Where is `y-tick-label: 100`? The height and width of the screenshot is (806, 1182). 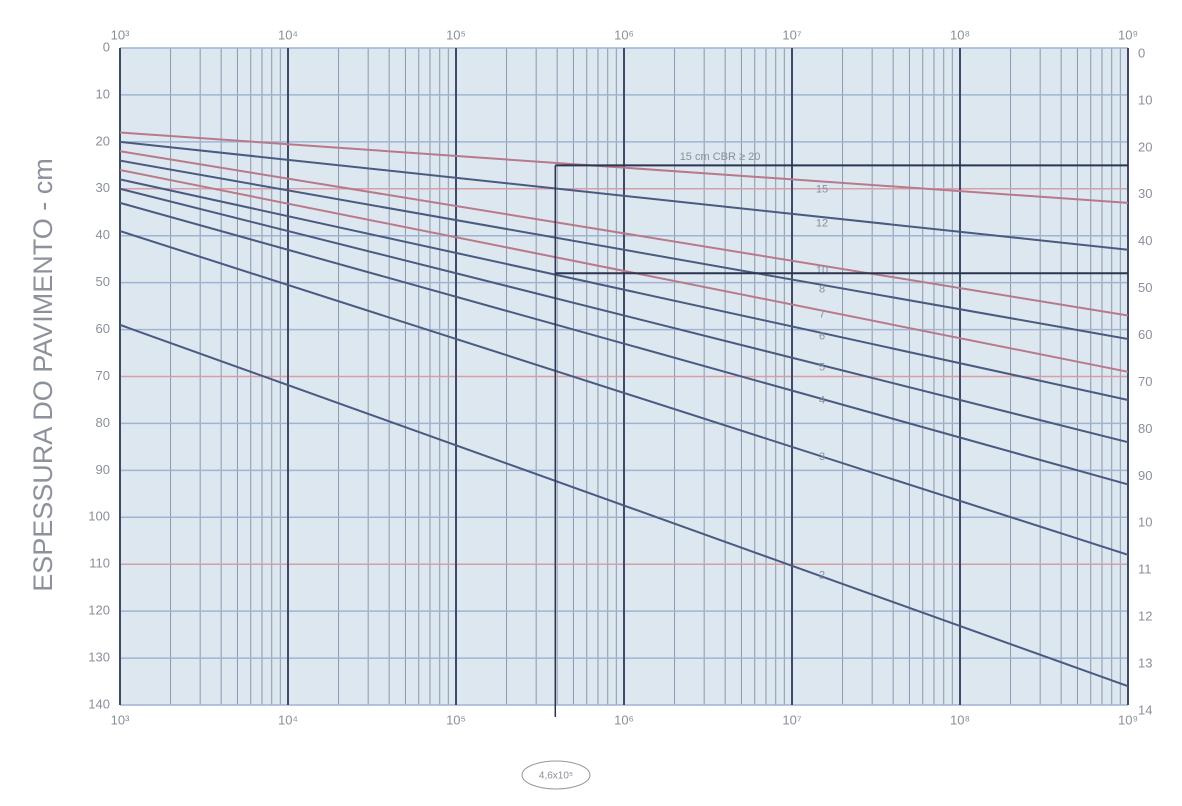 y-tick-label: 100 is located at coordinates (99, 516).